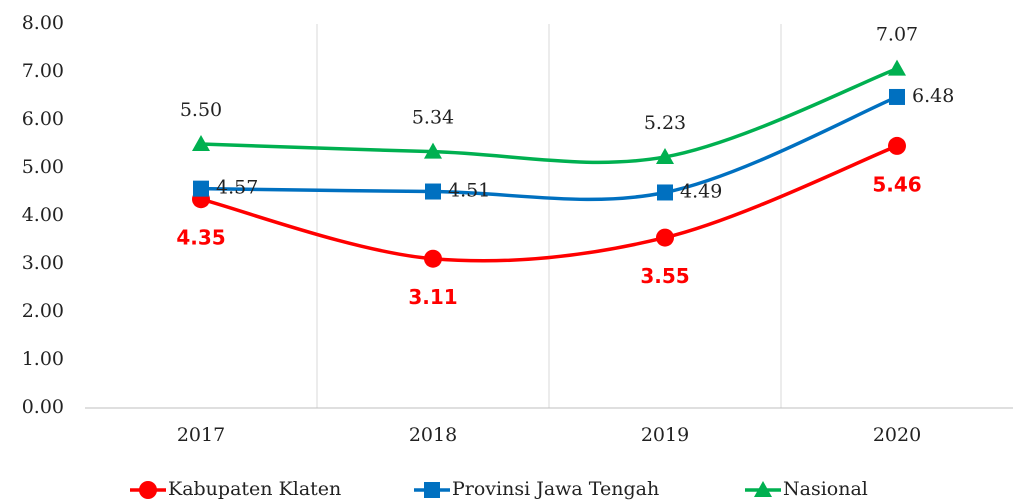  Describe the element at coordinates (555, 489) in the screenshot. I see `legend-label: Provinsi Jawa Tengah` at that location.